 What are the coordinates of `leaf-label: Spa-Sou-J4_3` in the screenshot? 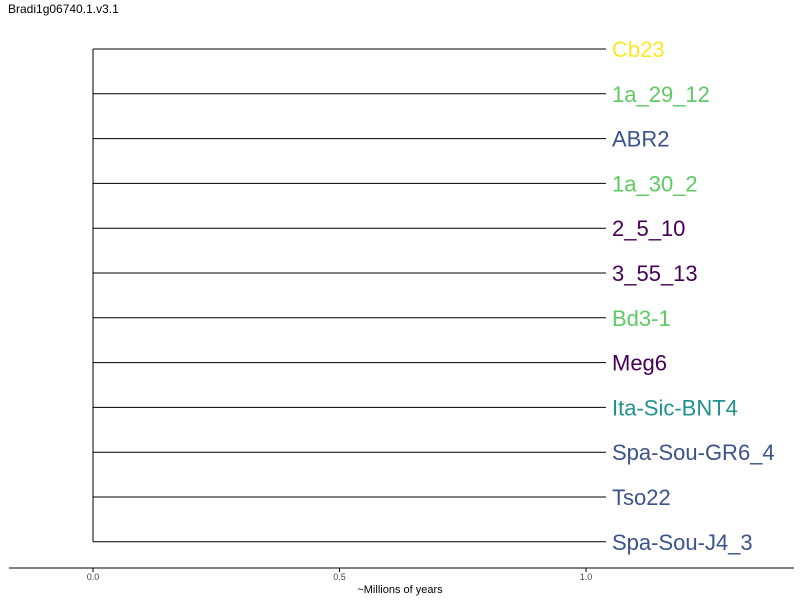 It's located at (682, 542).